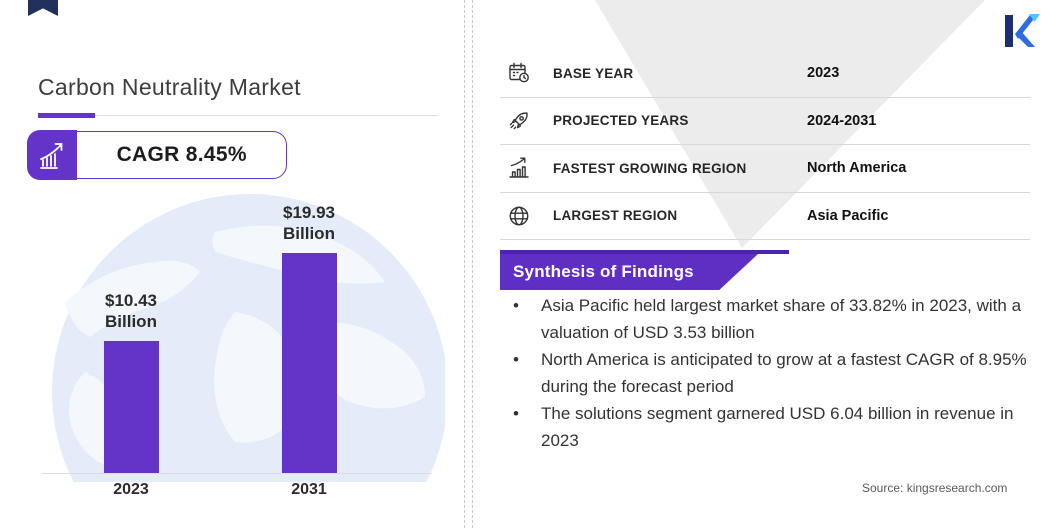 The width and height of the screenshot is (1056, 528). What do you see at coordinates (823, 73) in the screenshot?
I see `fact-value: 2023` at bounding box center [823, 73].